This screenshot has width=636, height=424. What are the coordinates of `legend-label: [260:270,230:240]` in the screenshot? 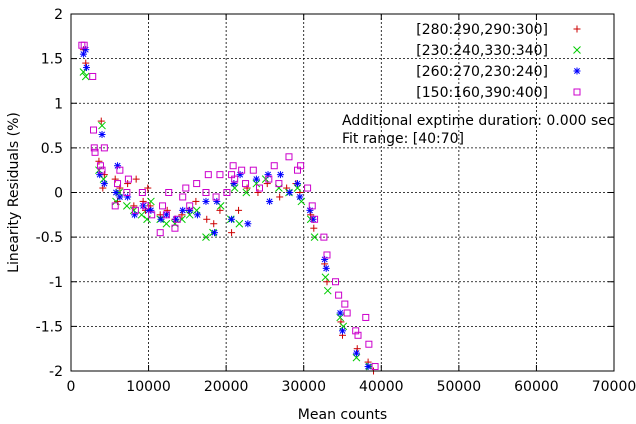 It's located at (482, 72).